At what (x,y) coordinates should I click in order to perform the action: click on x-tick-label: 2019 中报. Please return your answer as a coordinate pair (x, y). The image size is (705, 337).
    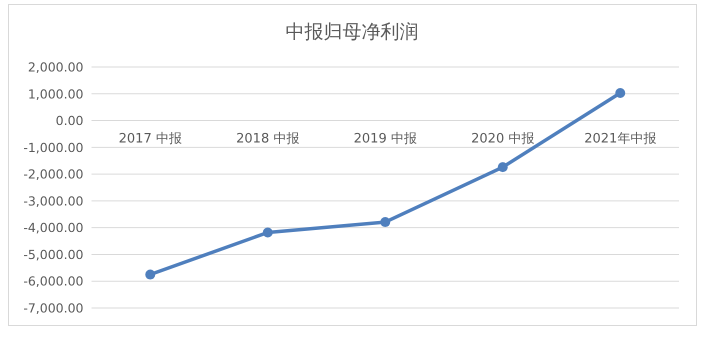
    Looking at the image, I should click on (385, 139).